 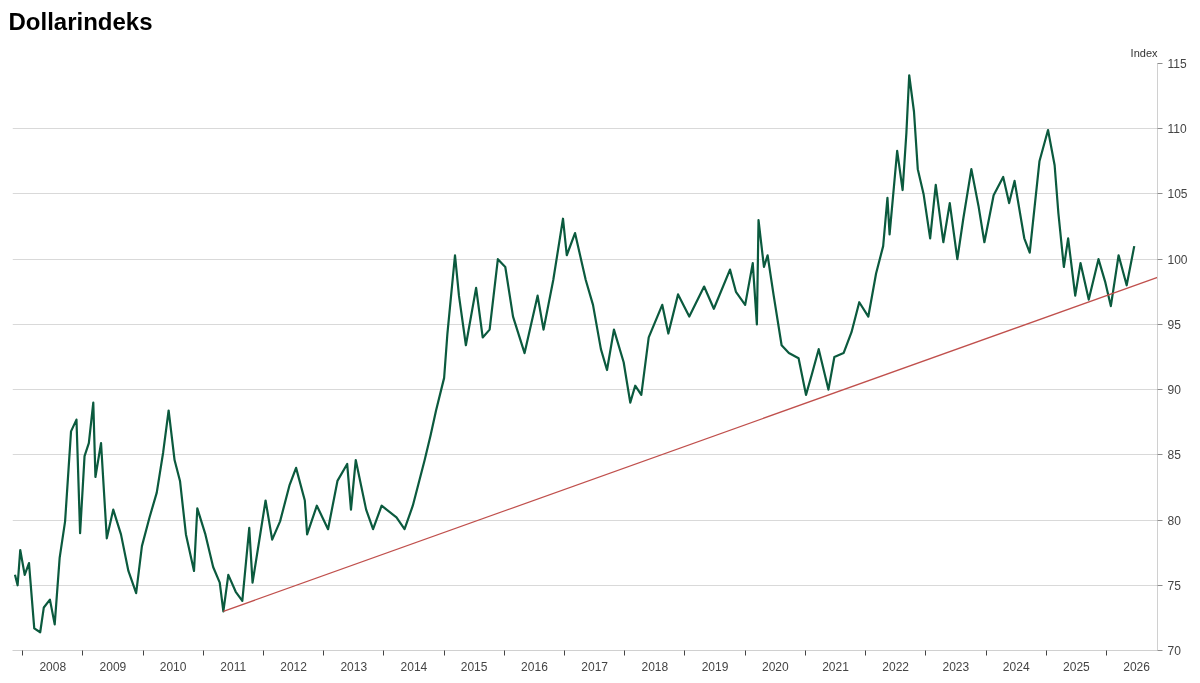 I want to click on x-tick-label: 2019, so click(x=715, y=666).